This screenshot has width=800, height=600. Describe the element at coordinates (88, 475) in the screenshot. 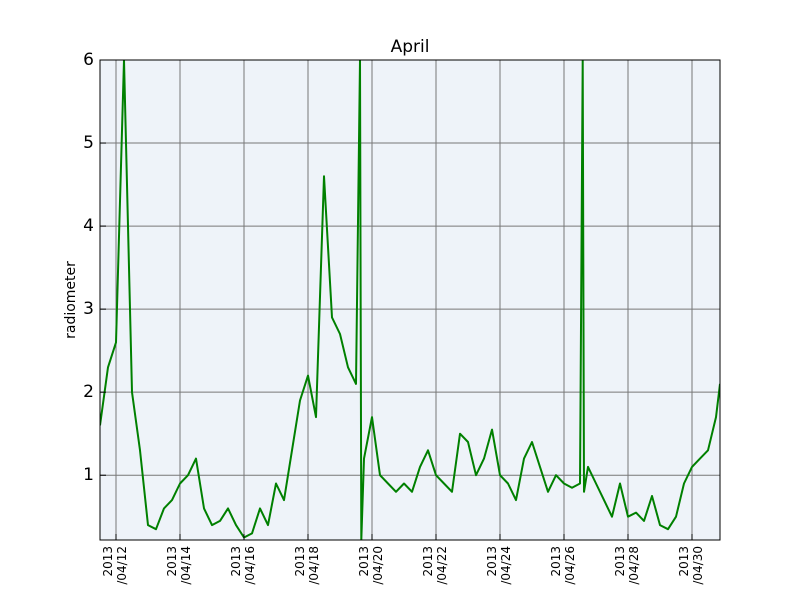

I see `y-tick-label: 1` at that location.